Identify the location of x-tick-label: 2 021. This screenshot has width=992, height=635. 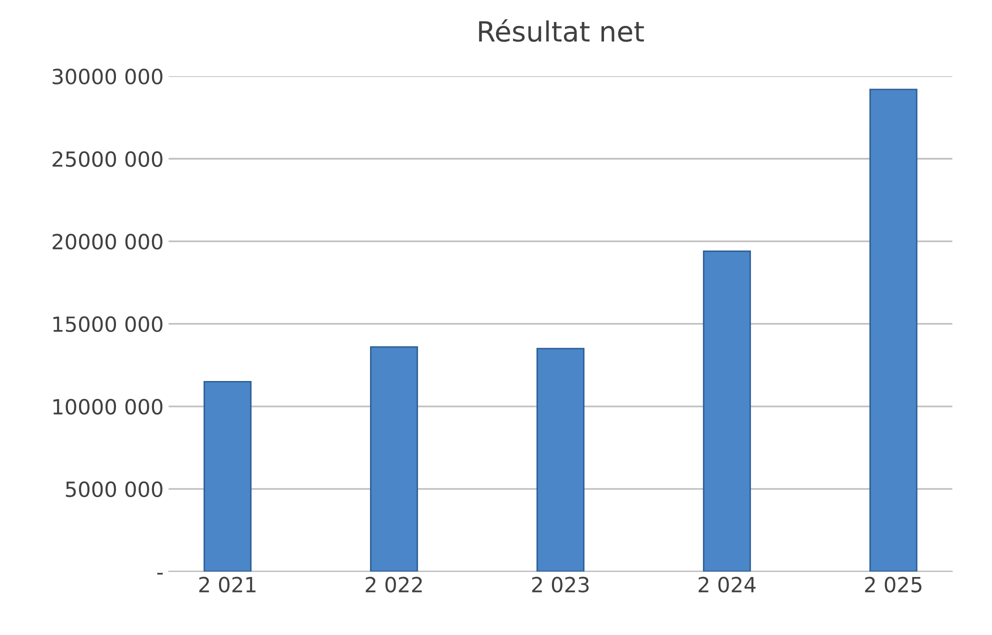
(227, 584).